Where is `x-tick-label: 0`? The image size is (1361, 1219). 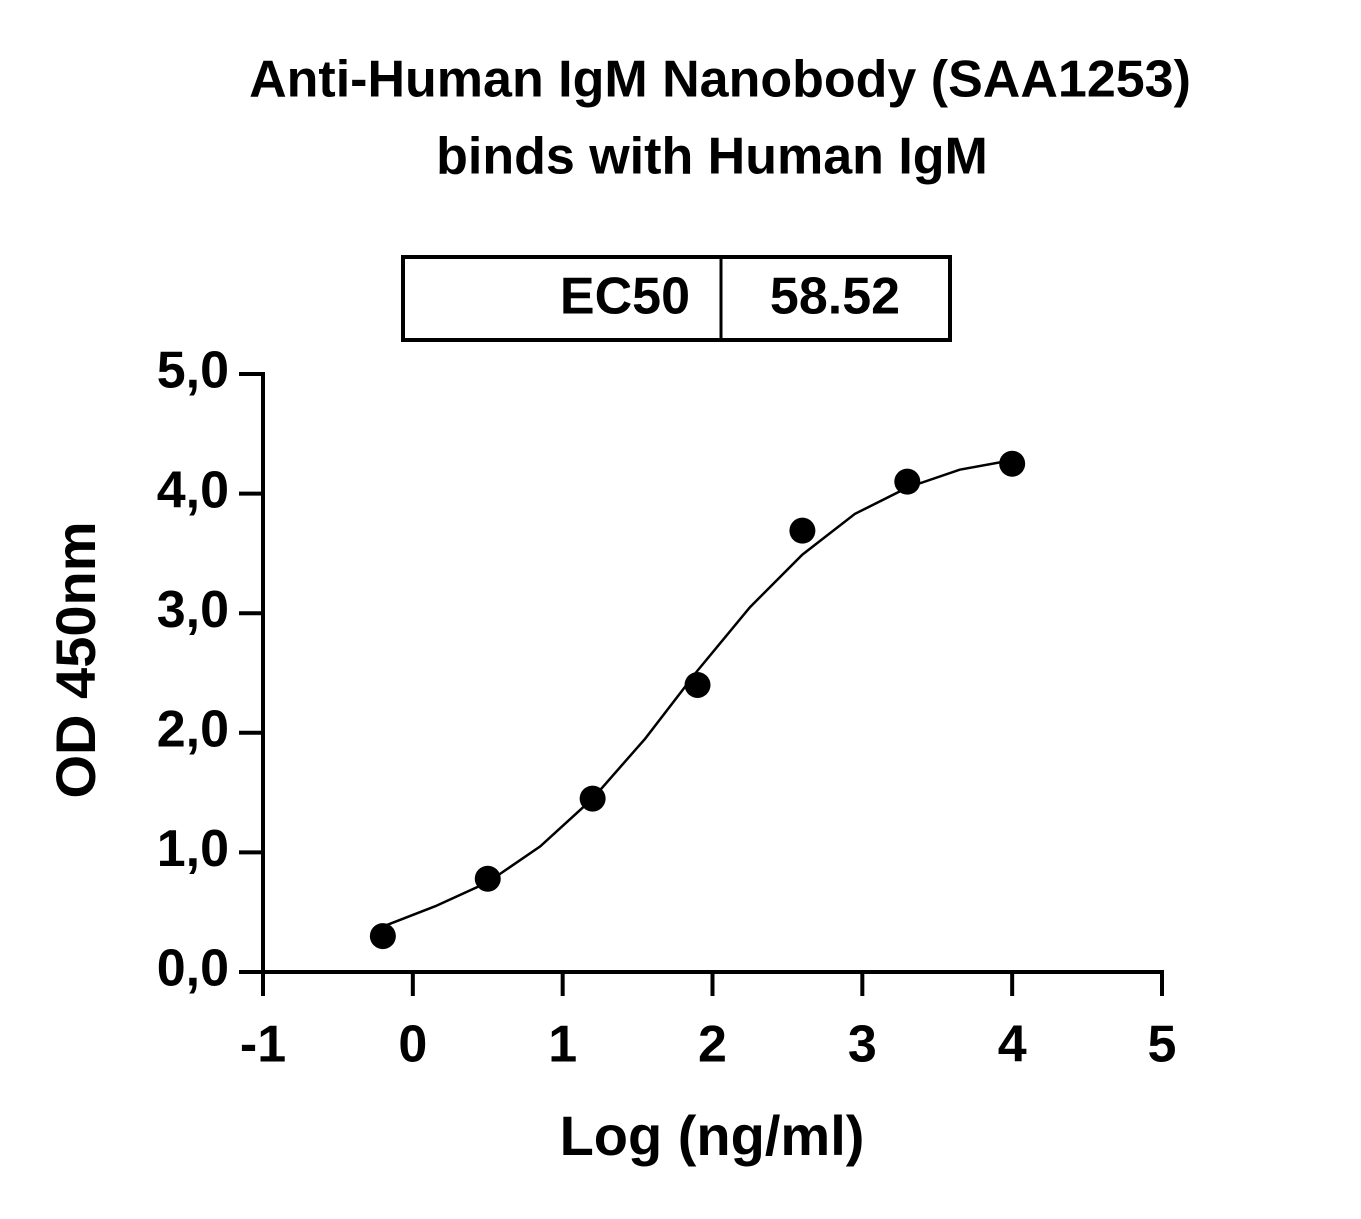
x-tick-label: 0 is located at coordinates (412, 1045).